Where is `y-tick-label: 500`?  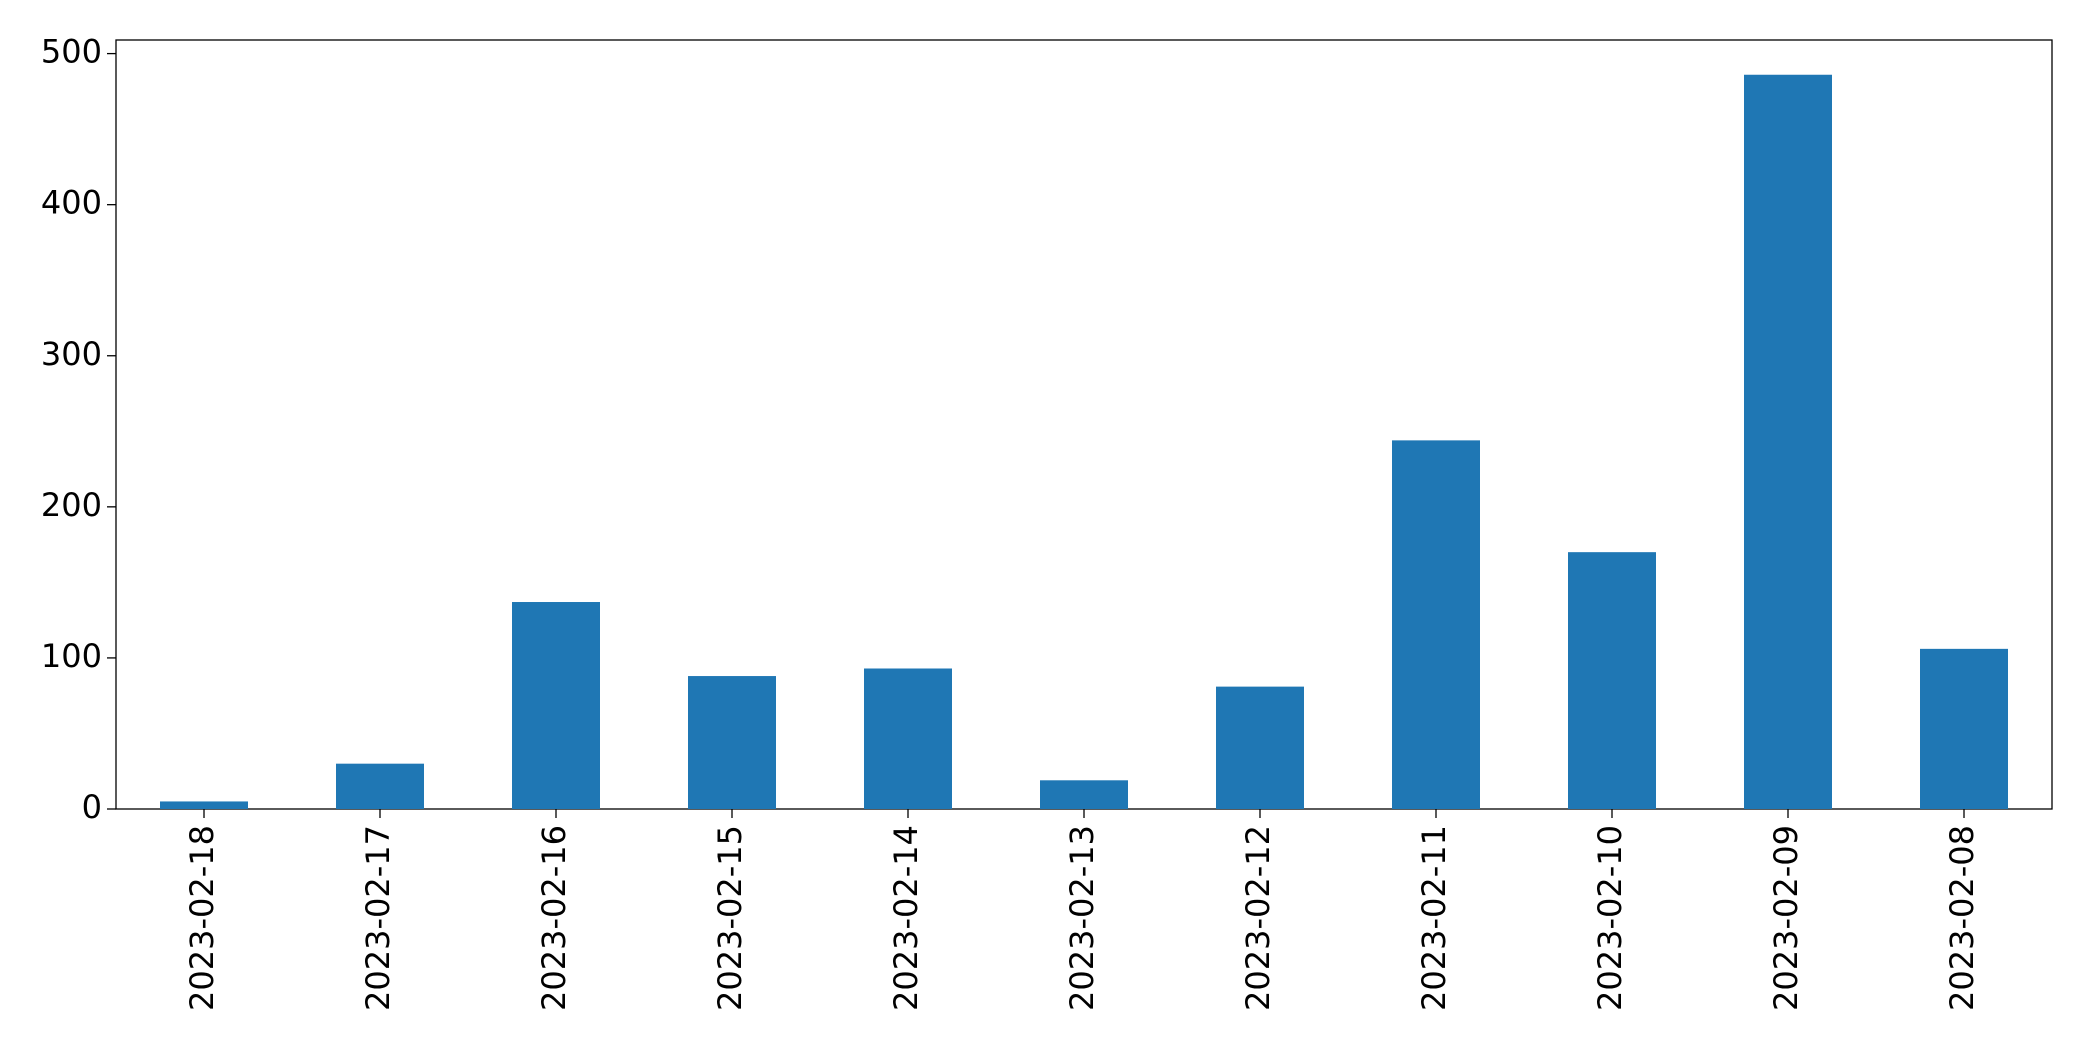 y-tick-label: 500 is located at coordinates (71, 52).